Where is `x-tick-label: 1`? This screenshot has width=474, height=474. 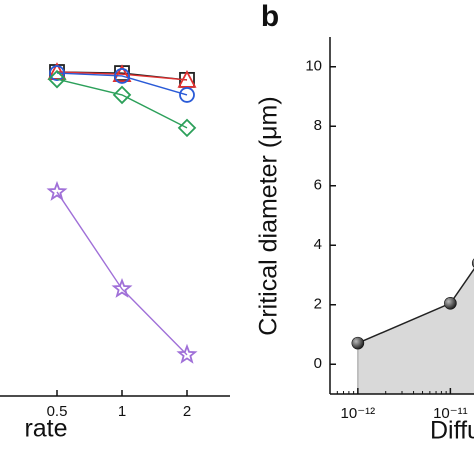
x-tick-label: 1 is located at coordinates (122, 411).